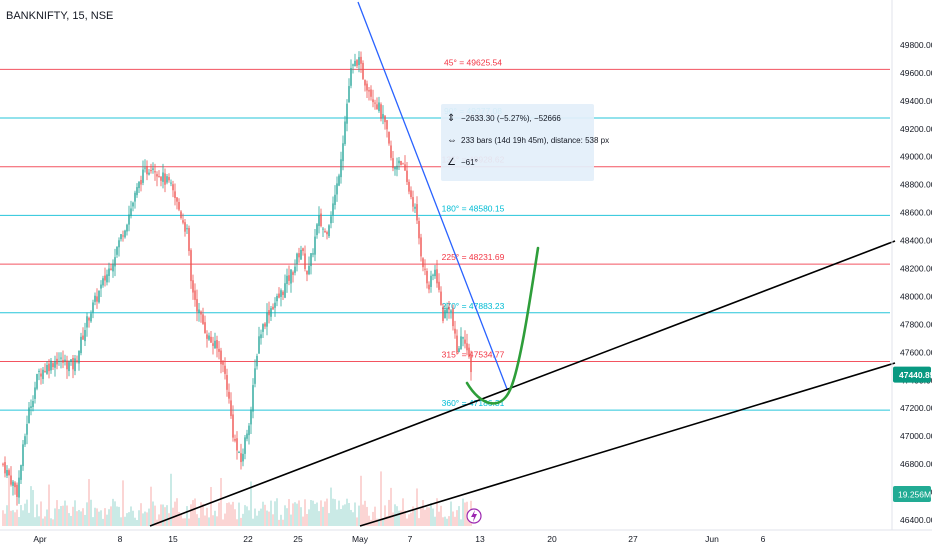  What do you see at coordinates (298, 539) in the screenshot?
I see `time-tick-label: 25` at bounding box center [298, 539].